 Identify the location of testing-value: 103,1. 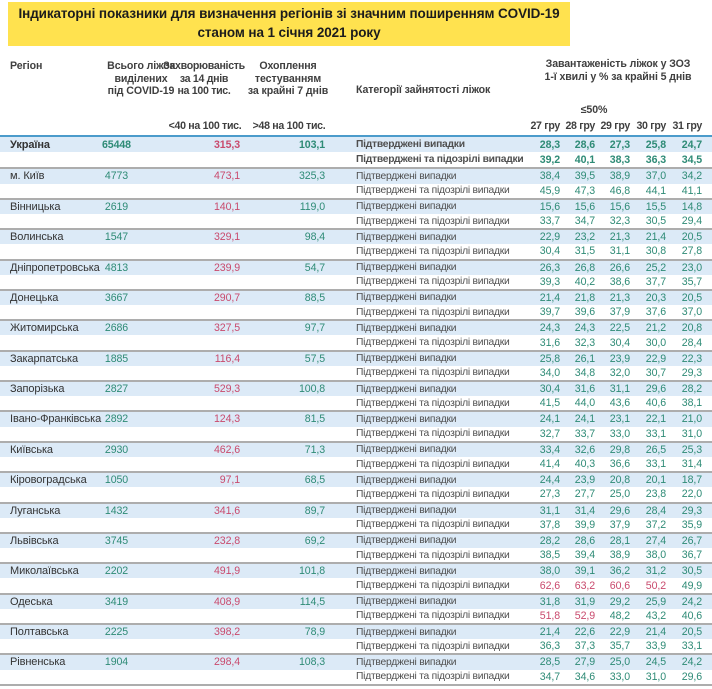
(311, 144).